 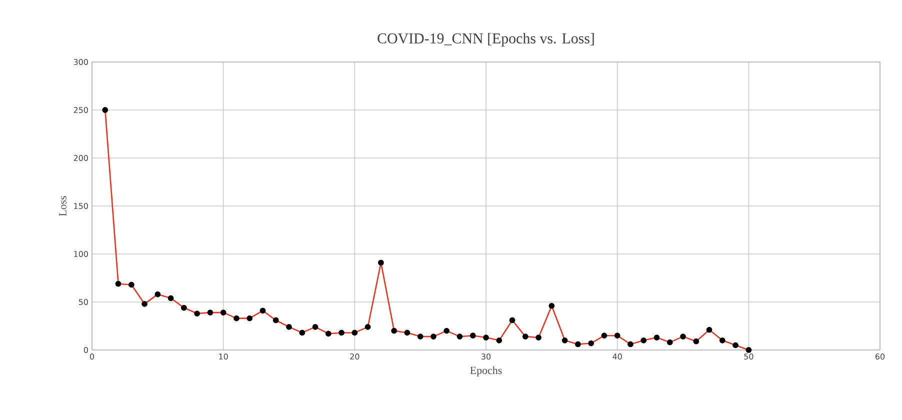 What do you see at coordinates (62, 206) in the screenshot?
I see `y-axis-title: Loss` at bounding box center [62, 206].